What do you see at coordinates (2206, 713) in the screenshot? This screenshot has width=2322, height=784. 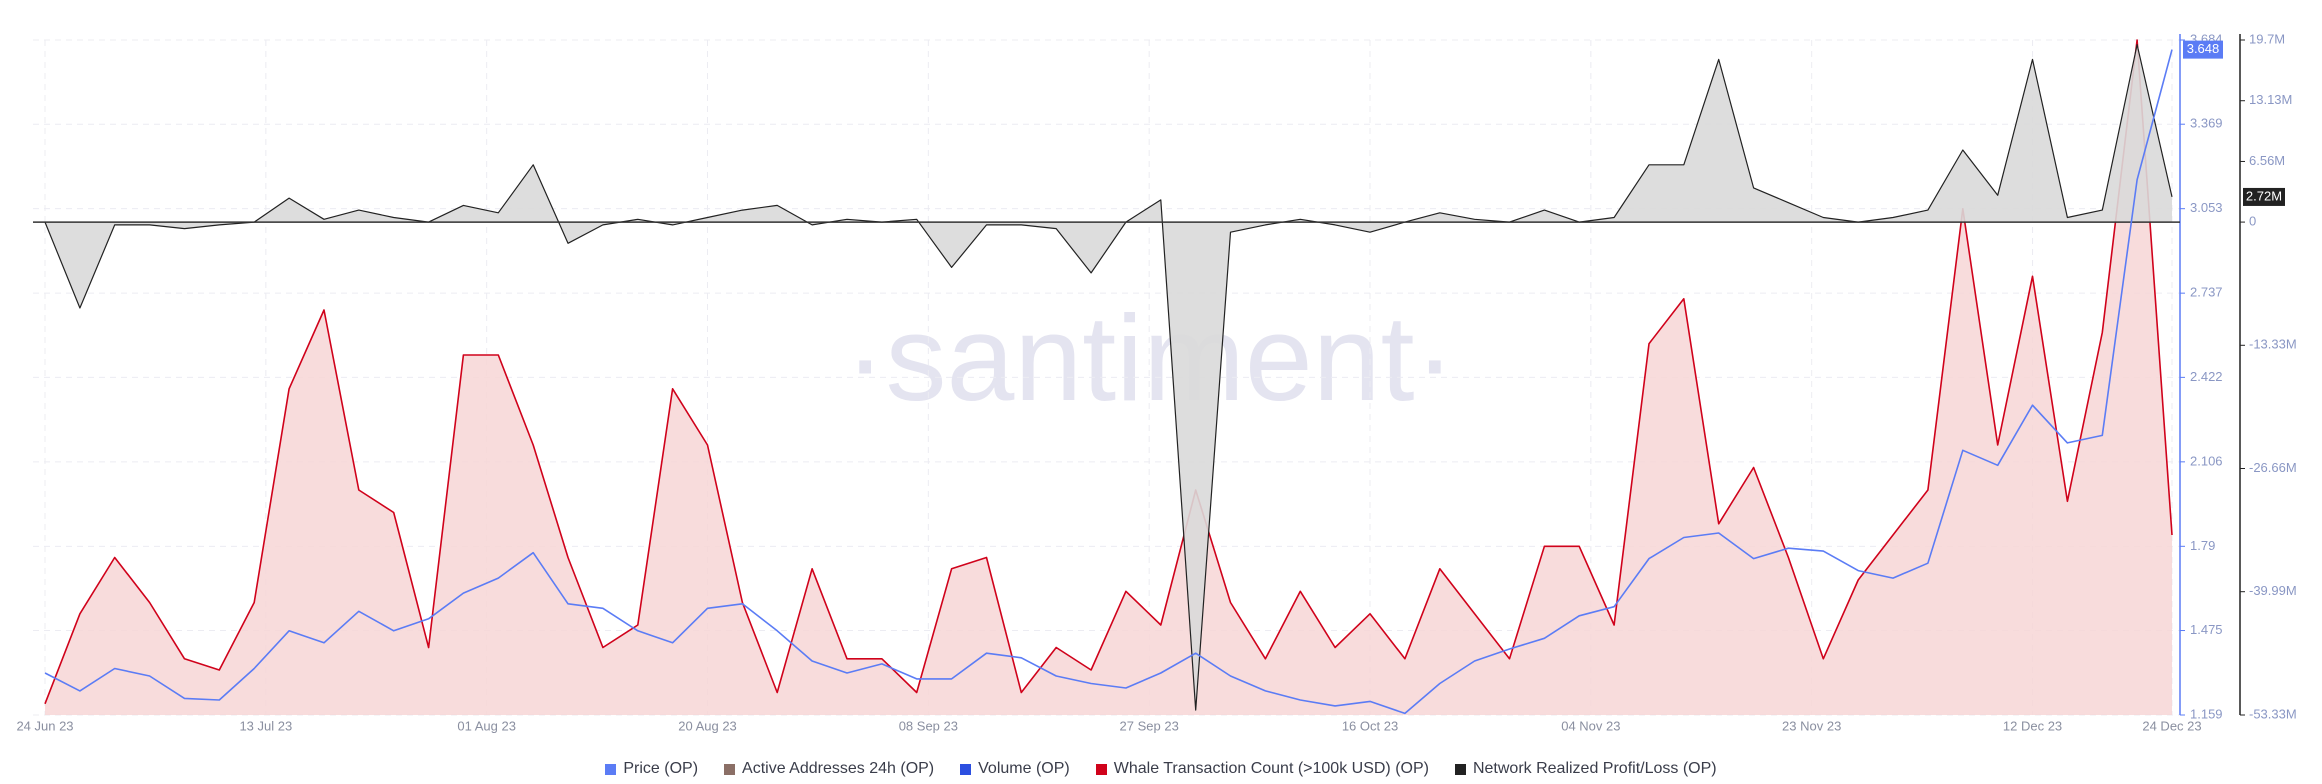 I see `y-tick-label: 1.159` at bounding box center [2206, 713].